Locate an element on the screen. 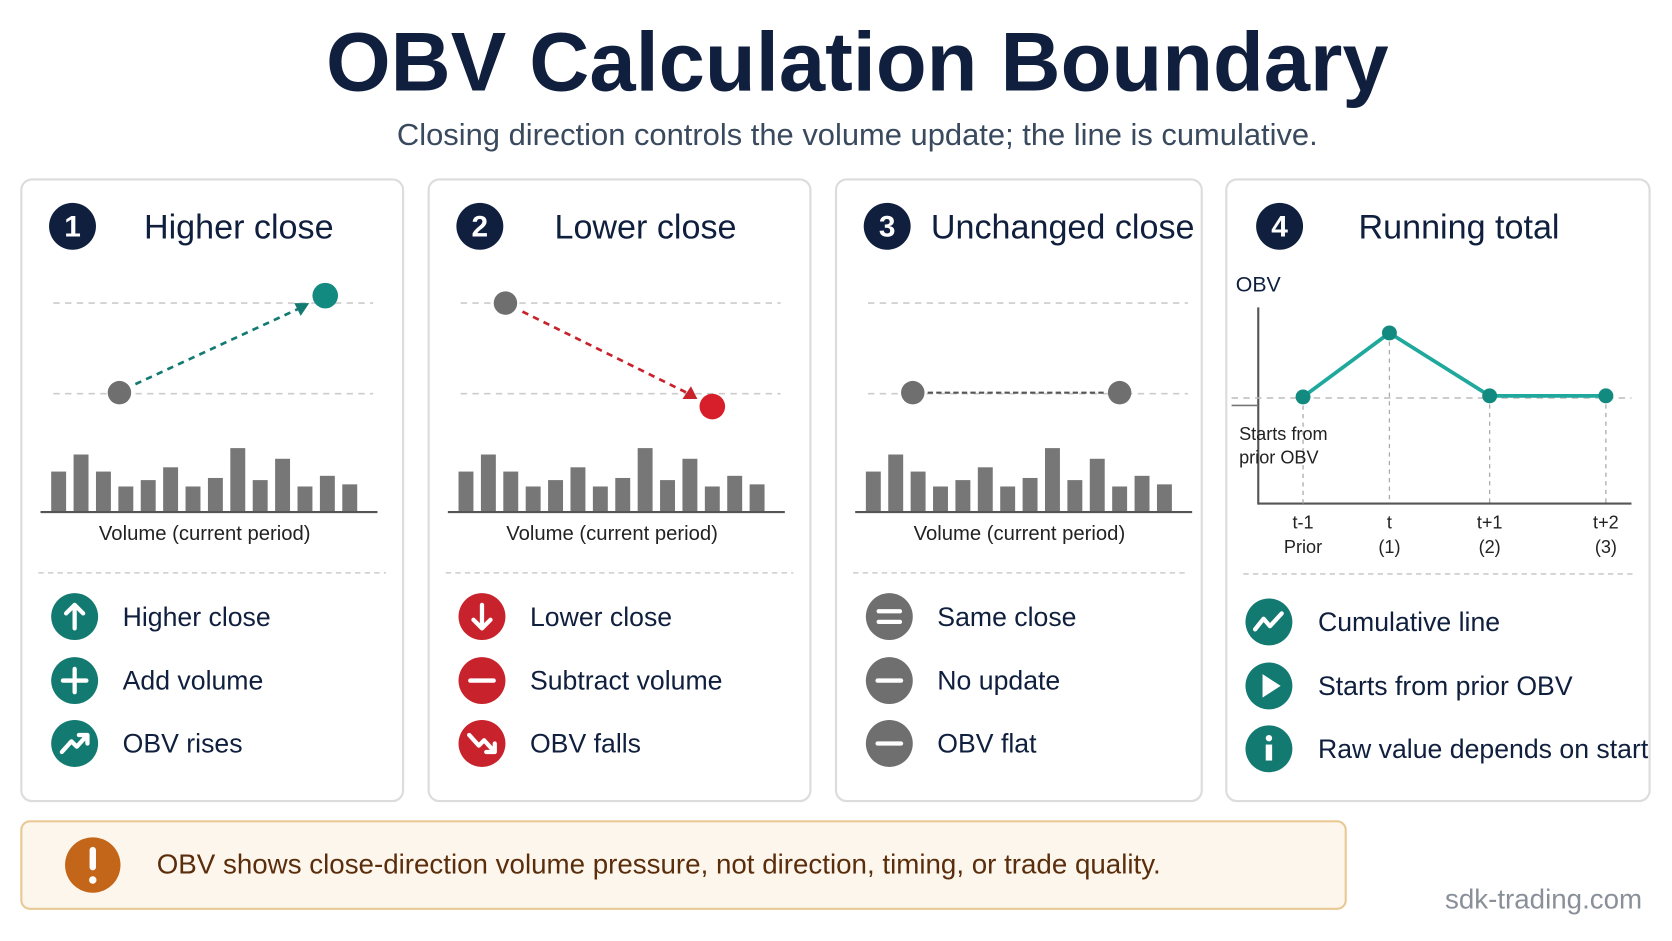  panel-heading: Higher close is located at coordinates (239, 228).